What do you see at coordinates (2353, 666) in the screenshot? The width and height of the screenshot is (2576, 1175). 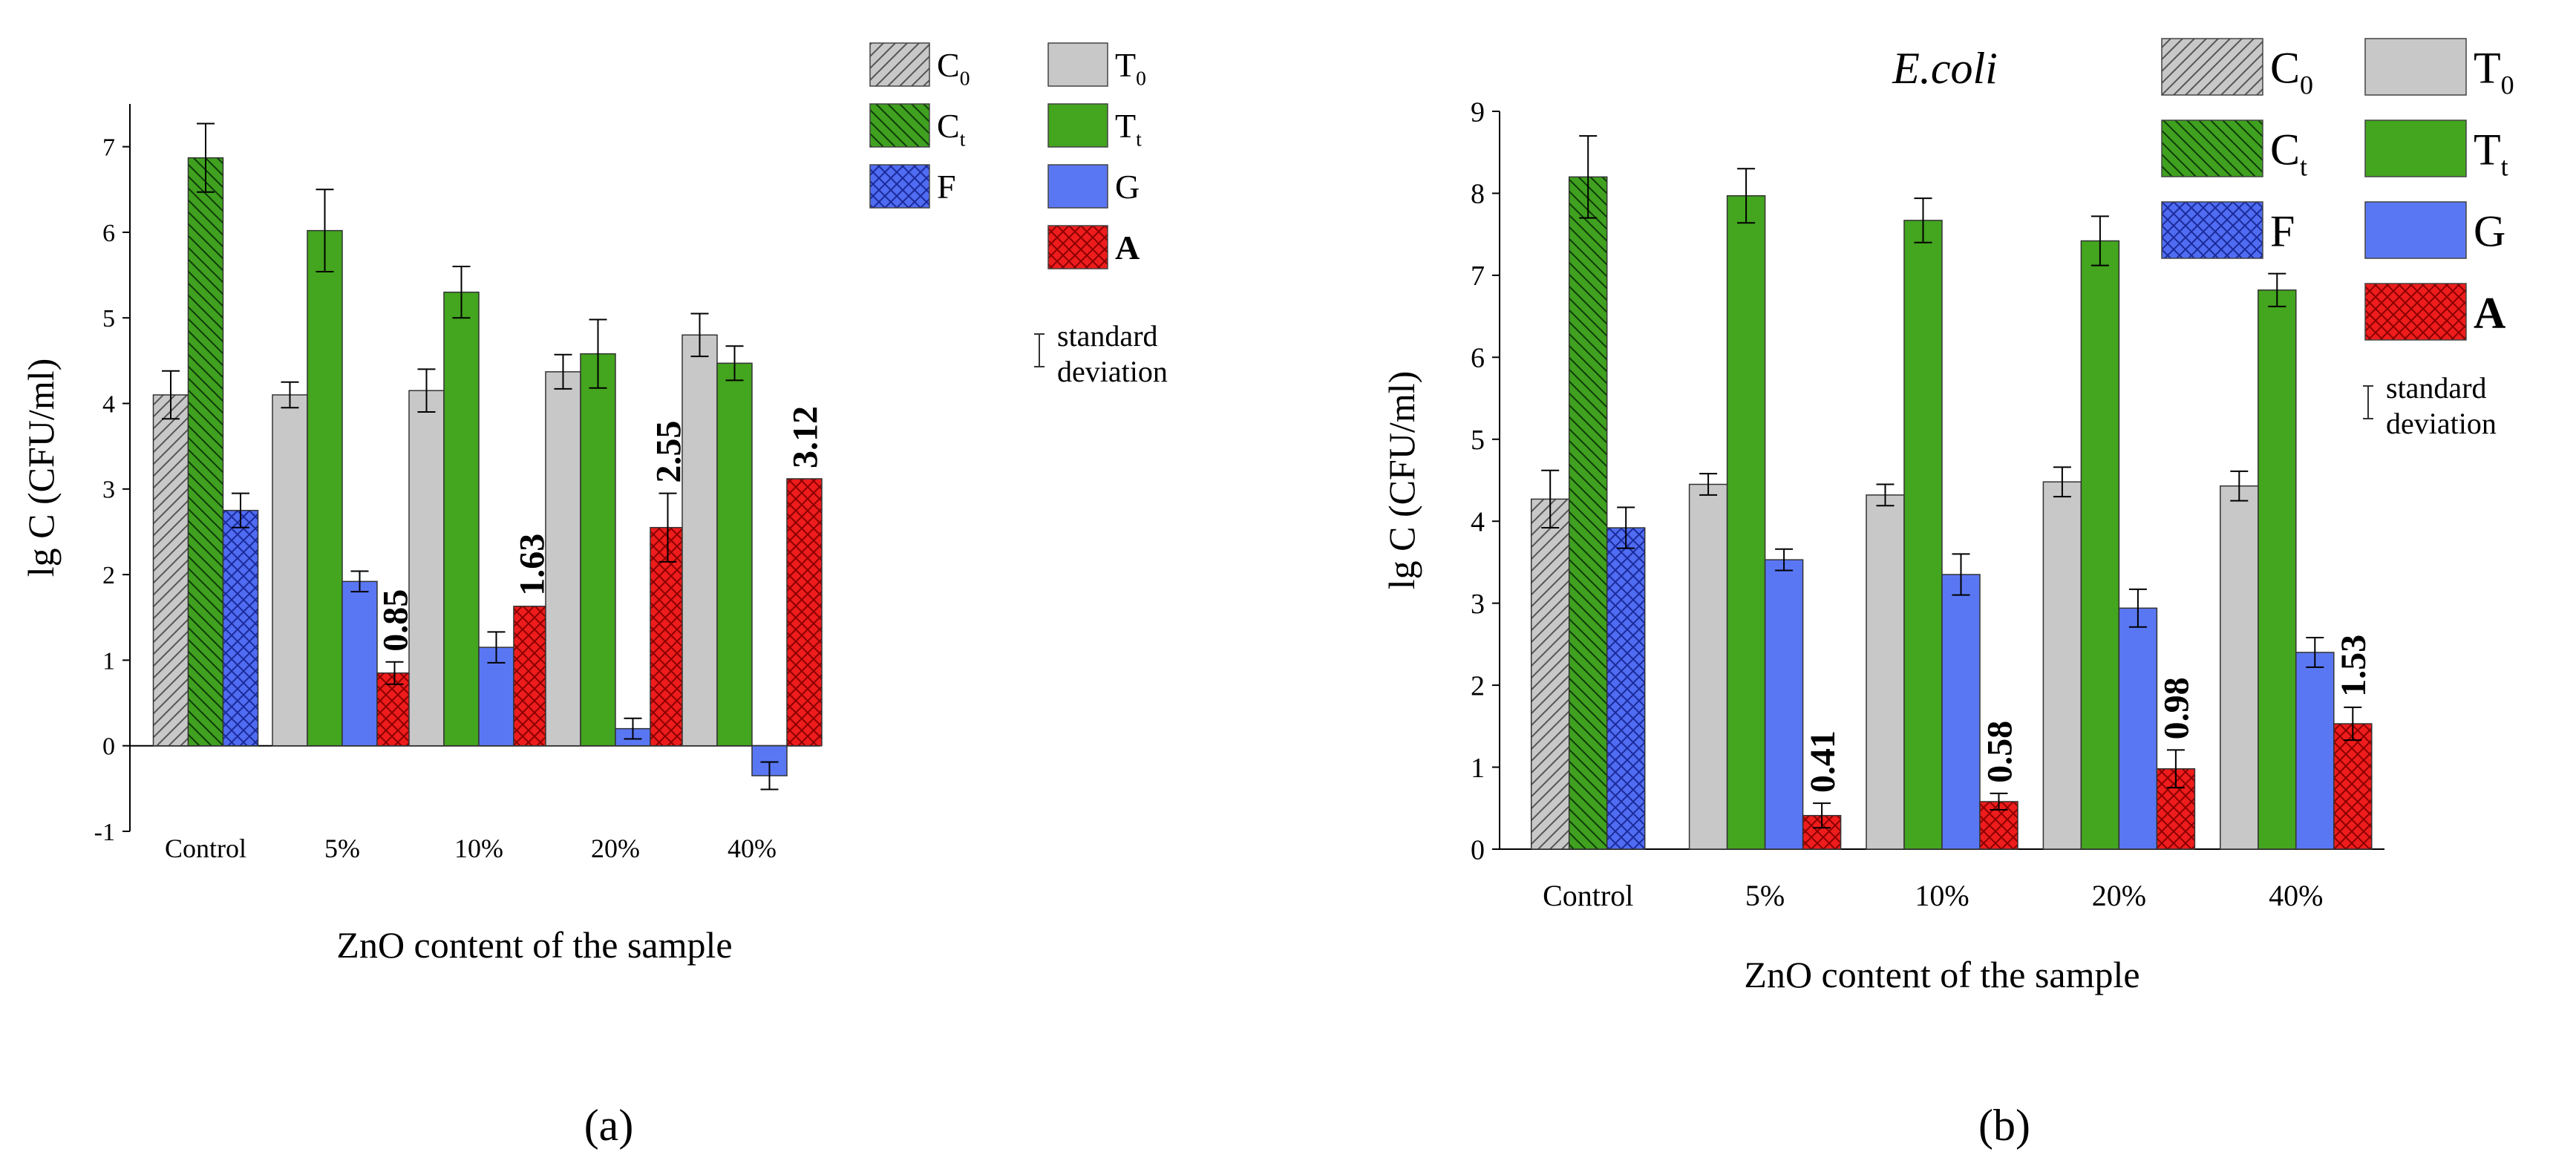 I see `data-label: 1.53` at bounding box center [2353, 666].